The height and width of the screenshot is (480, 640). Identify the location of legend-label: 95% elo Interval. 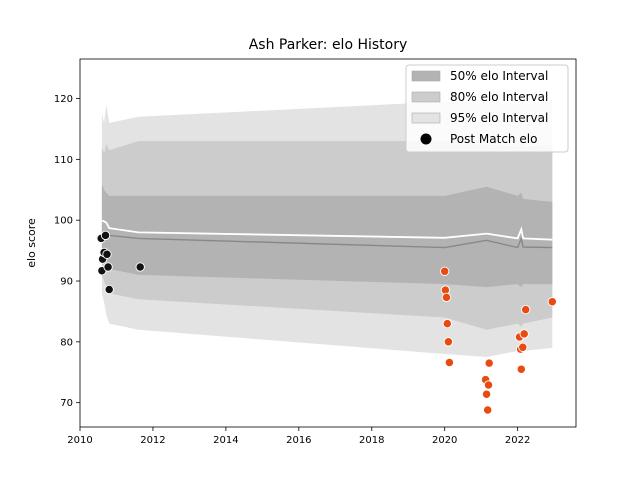
(499, 118).